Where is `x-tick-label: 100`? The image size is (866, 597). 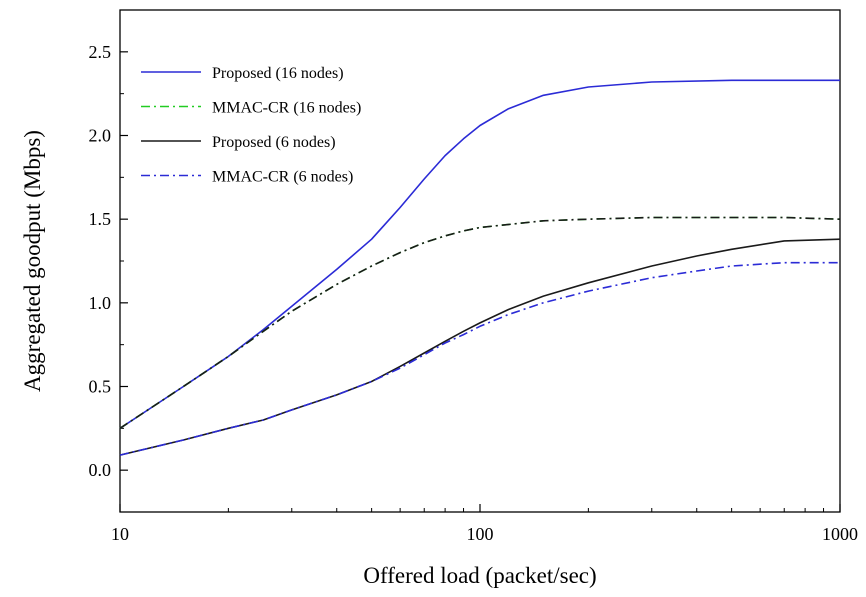
x-tick-label: 100 is located at coordinates (480, 534).